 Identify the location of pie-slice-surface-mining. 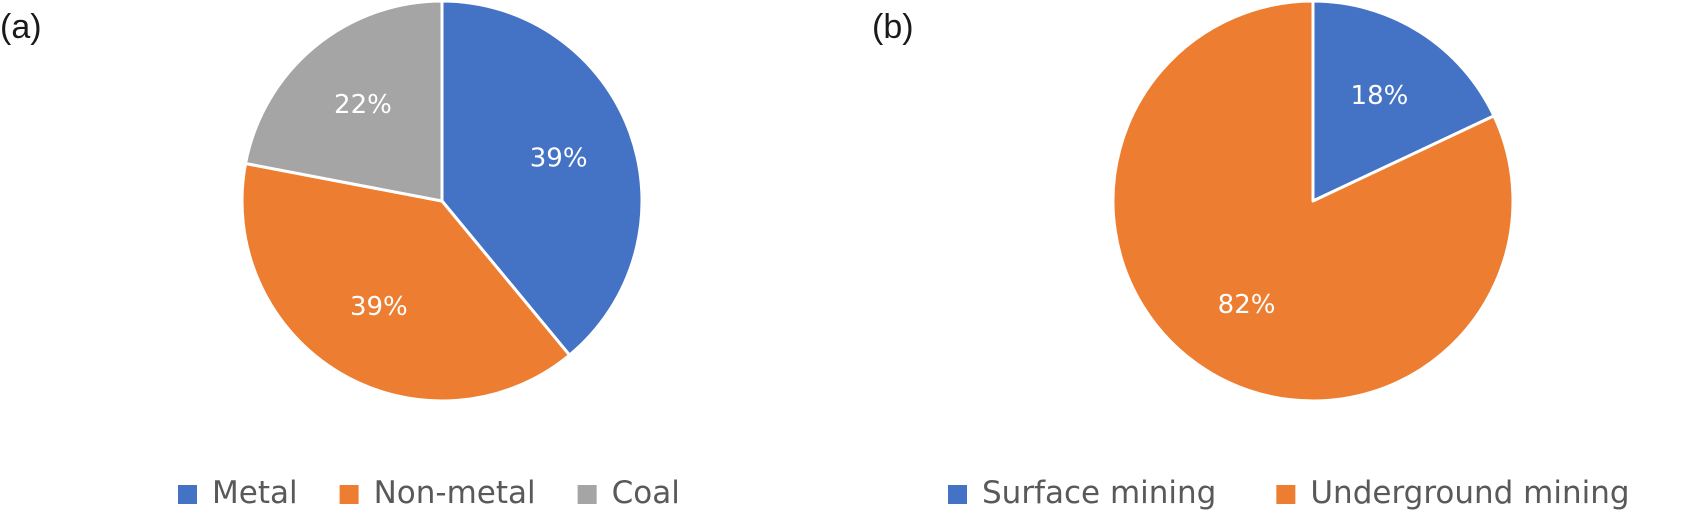
(1403, 101).